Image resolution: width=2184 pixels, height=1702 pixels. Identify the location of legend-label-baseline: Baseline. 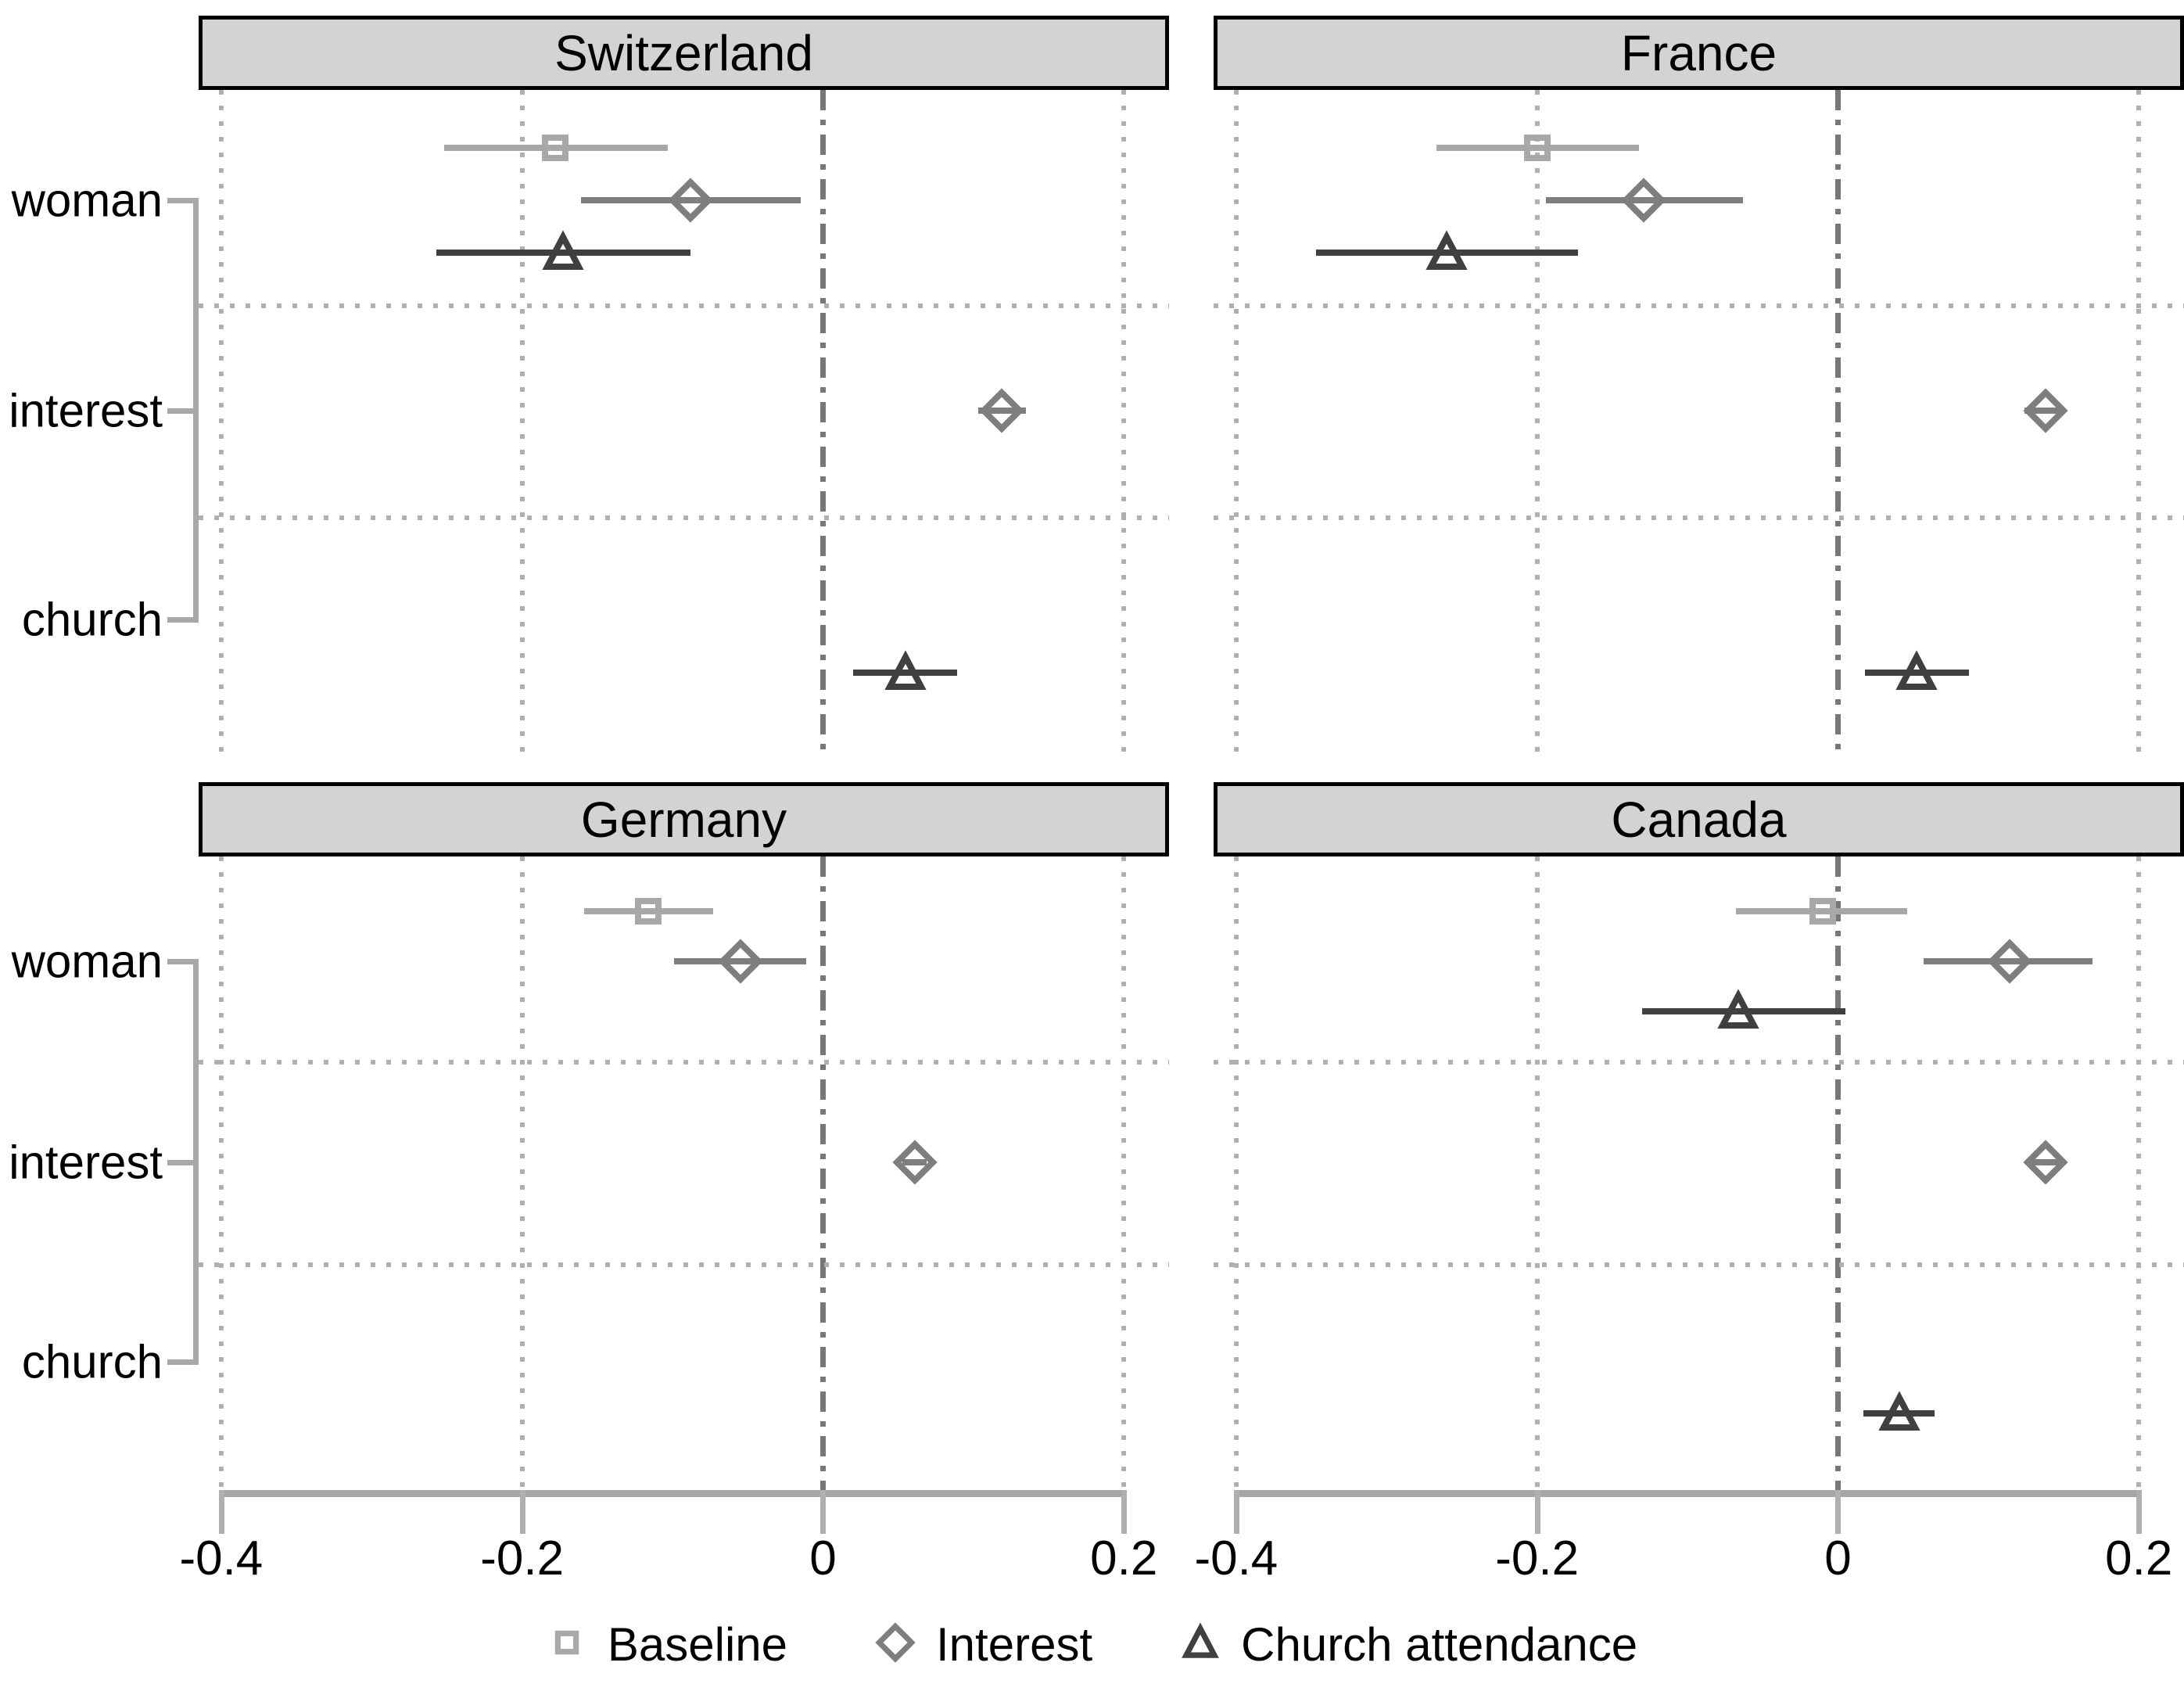
(697, 1644).